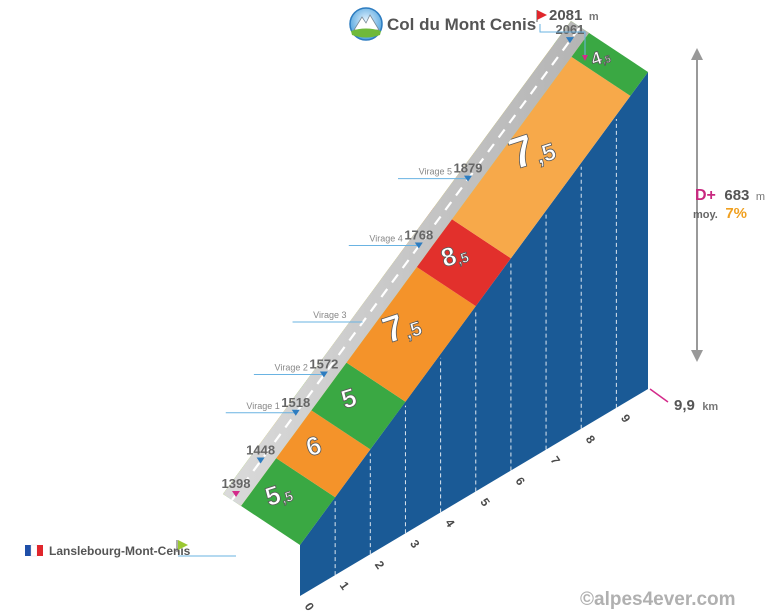  I want to click on copyright: ©alpes4ever.com, so click(658, 599).